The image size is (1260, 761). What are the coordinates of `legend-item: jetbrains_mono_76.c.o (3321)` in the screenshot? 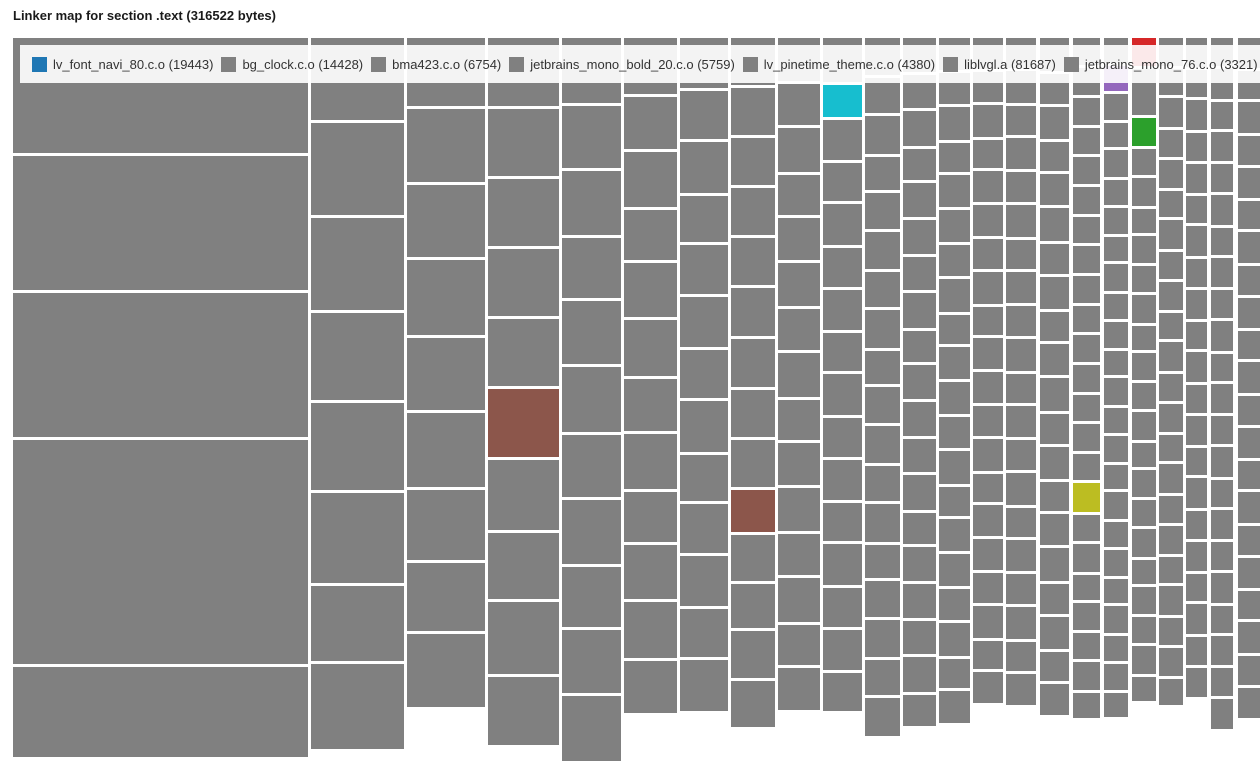 It's located at (1160, 64).